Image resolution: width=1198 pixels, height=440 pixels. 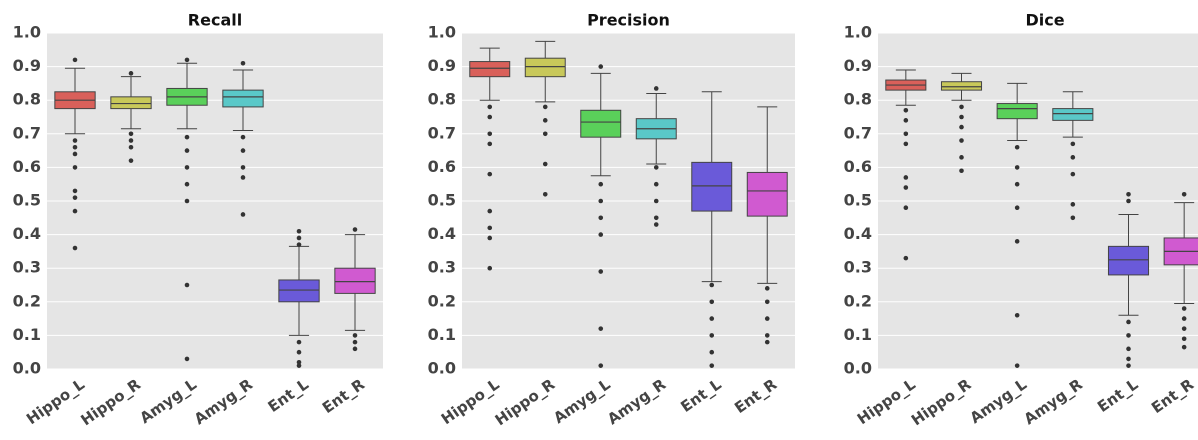 What do you see at coordinates (858, 200) in the screenshot?
I see `y-tick-label: 0.5` at bounding box center [858, 200].